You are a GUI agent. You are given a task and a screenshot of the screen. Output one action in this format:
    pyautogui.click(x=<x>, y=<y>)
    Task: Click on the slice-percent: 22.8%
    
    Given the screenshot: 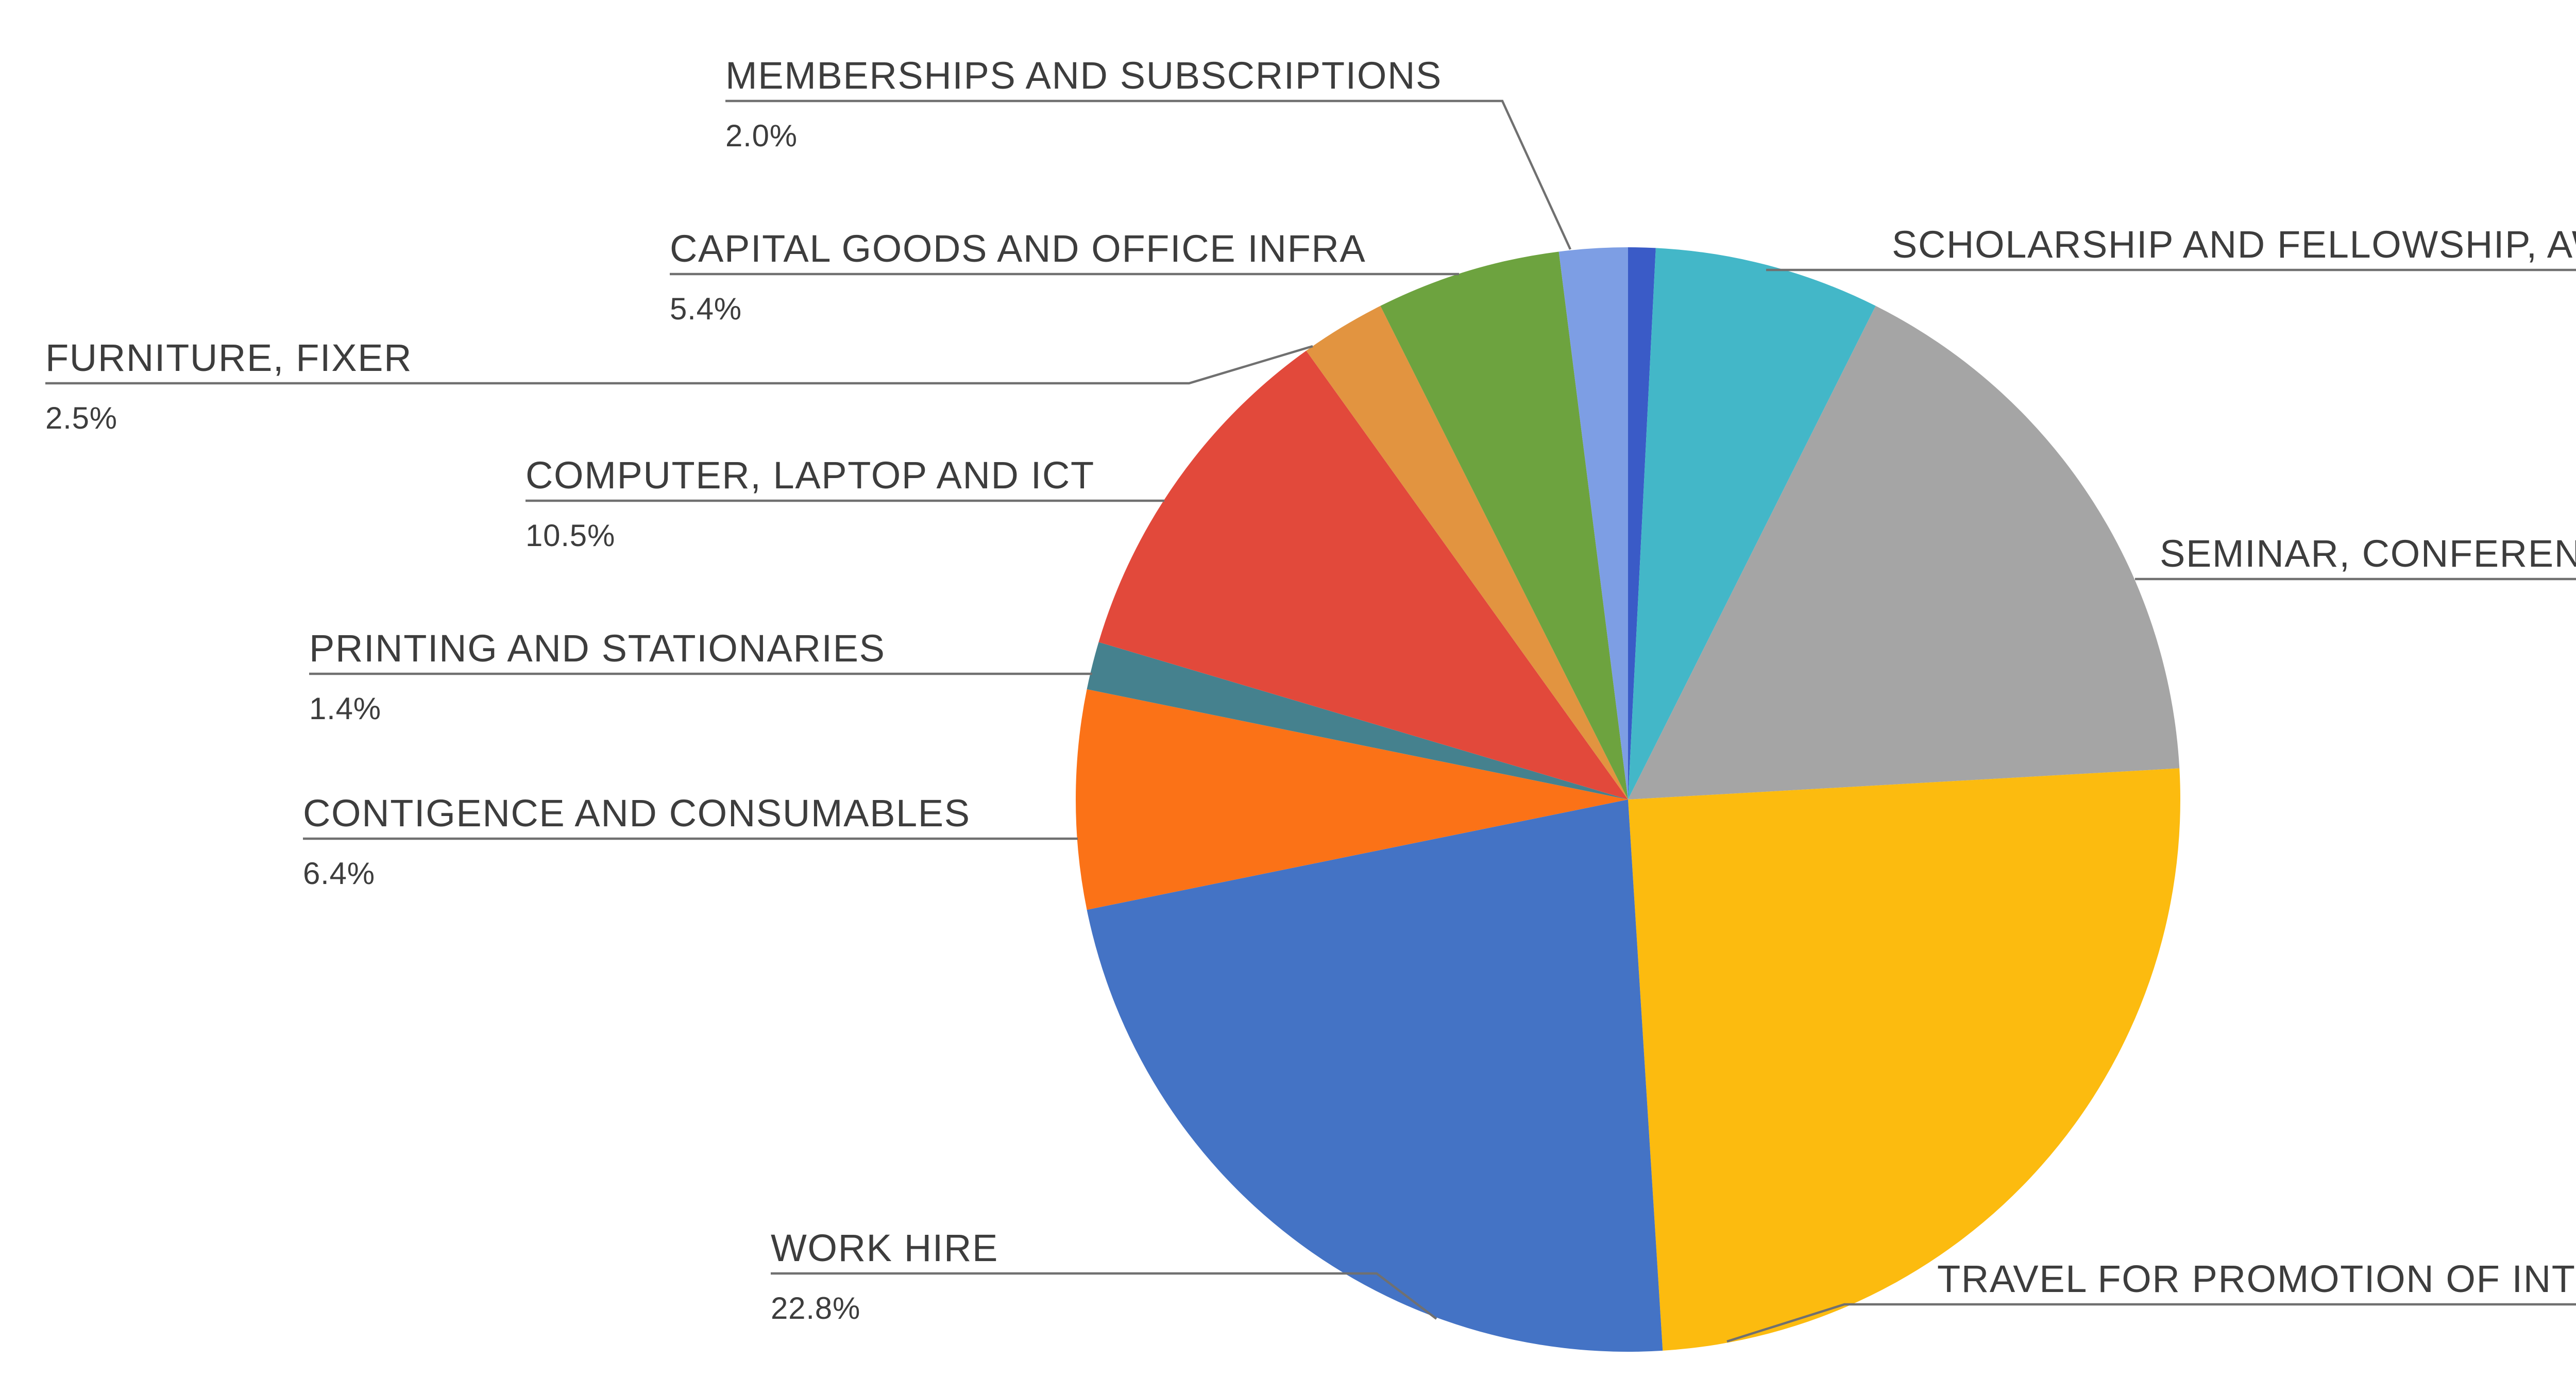 What is the action you would take?
    pyautogui.click(x=815, y=1308)
    